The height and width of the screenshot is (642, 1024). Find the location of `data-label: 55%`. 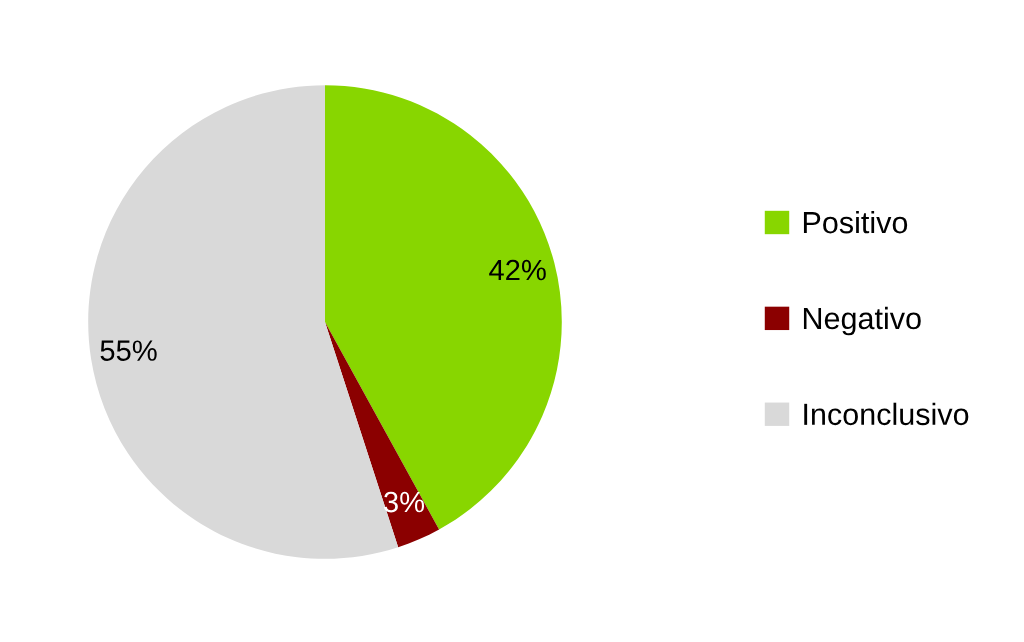

data-label: 55% is located at coordinates (128, 350).